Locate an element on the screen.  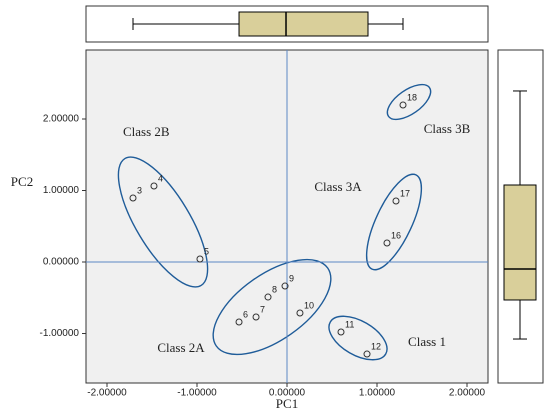
y-tick-label: 1.00000 is located at coordinates (61, 190).